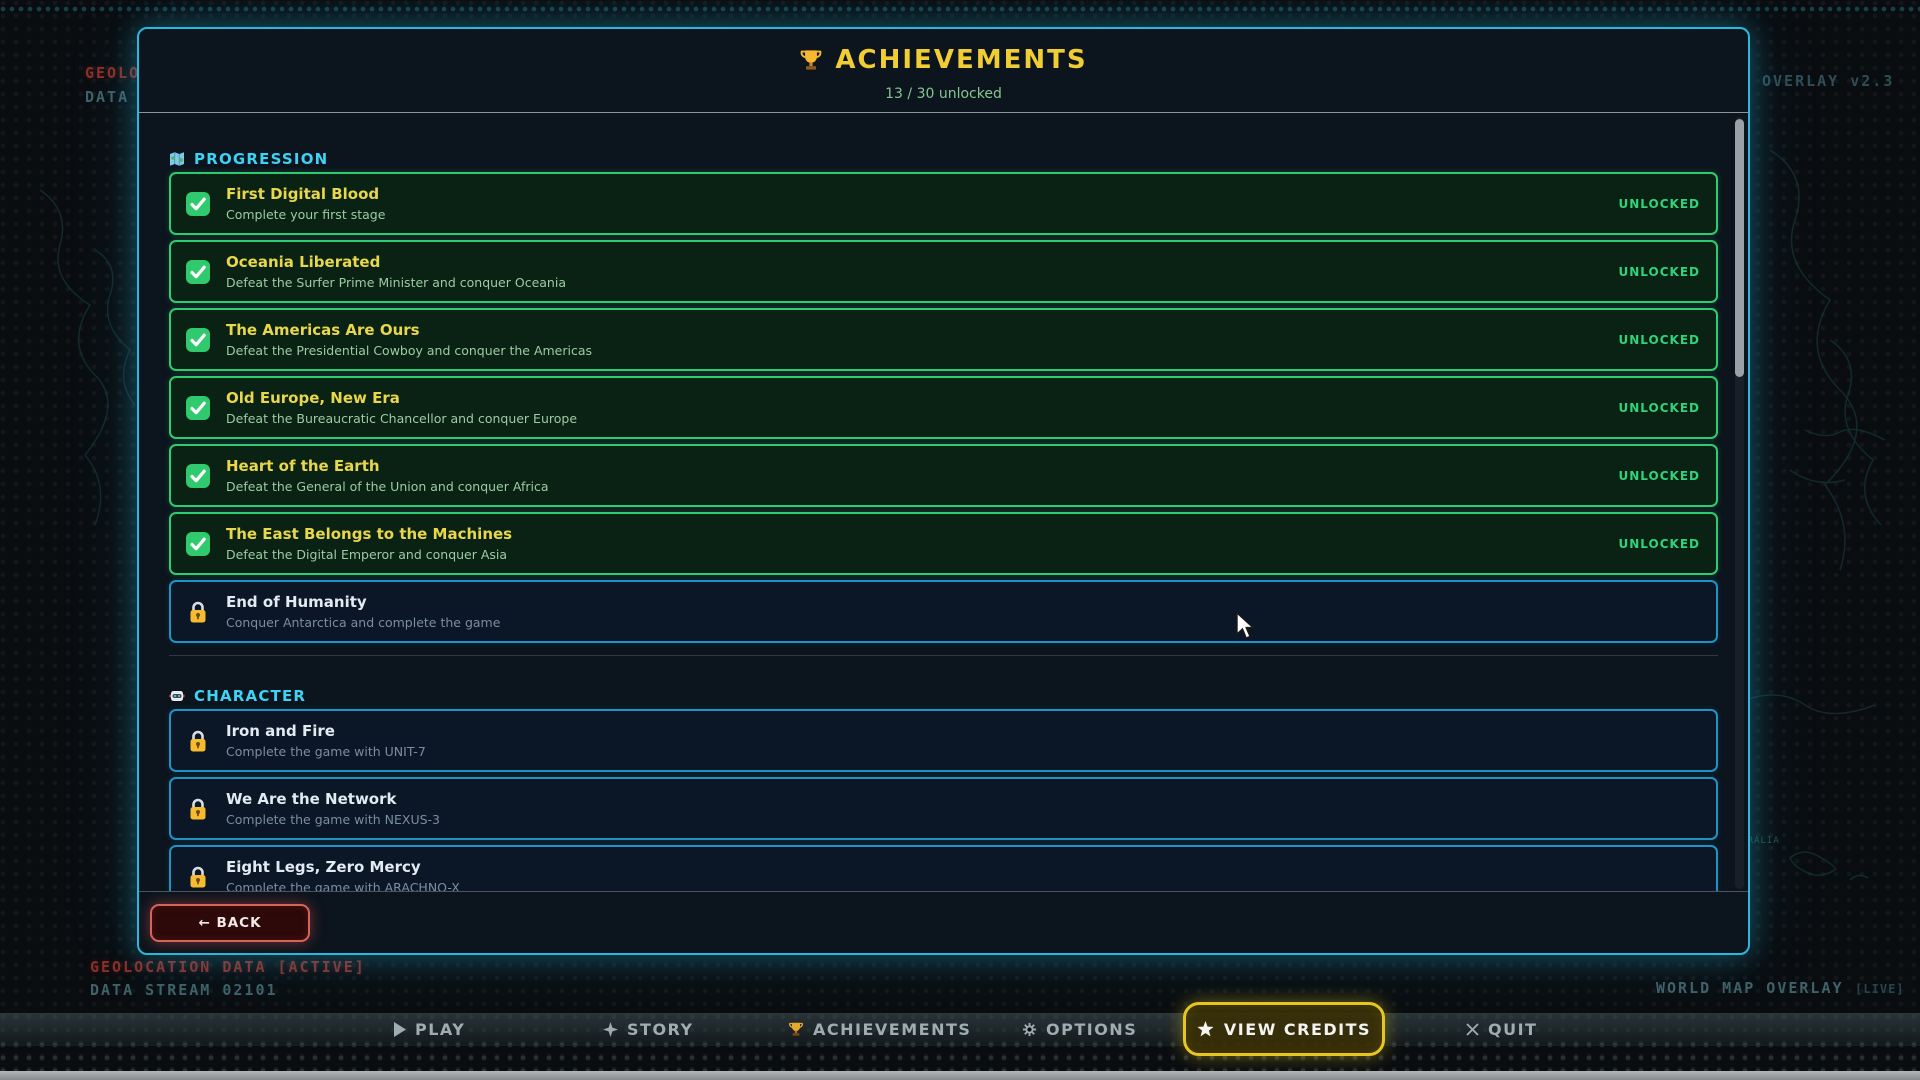  What do you see at coordinates (1513, 1029) in the screenshot?
I see `menu-item-label: QUIT` at bounding box center [1513, 1029].